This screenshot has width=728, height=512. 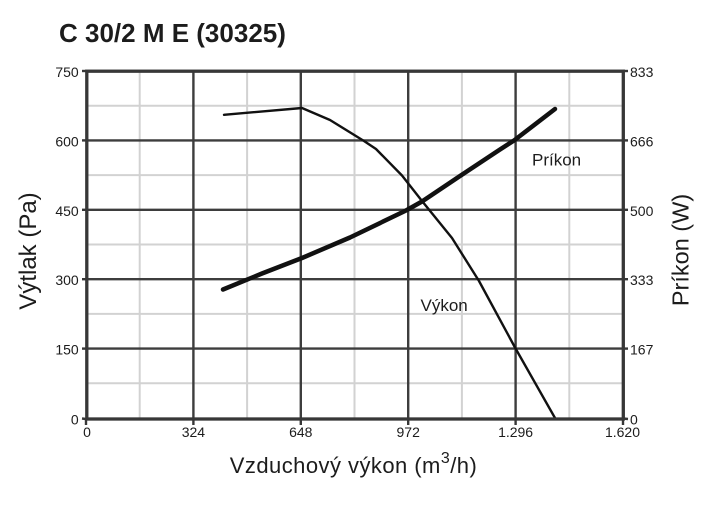 I want to click on svg-text: 333, so click(x=642, y=280).